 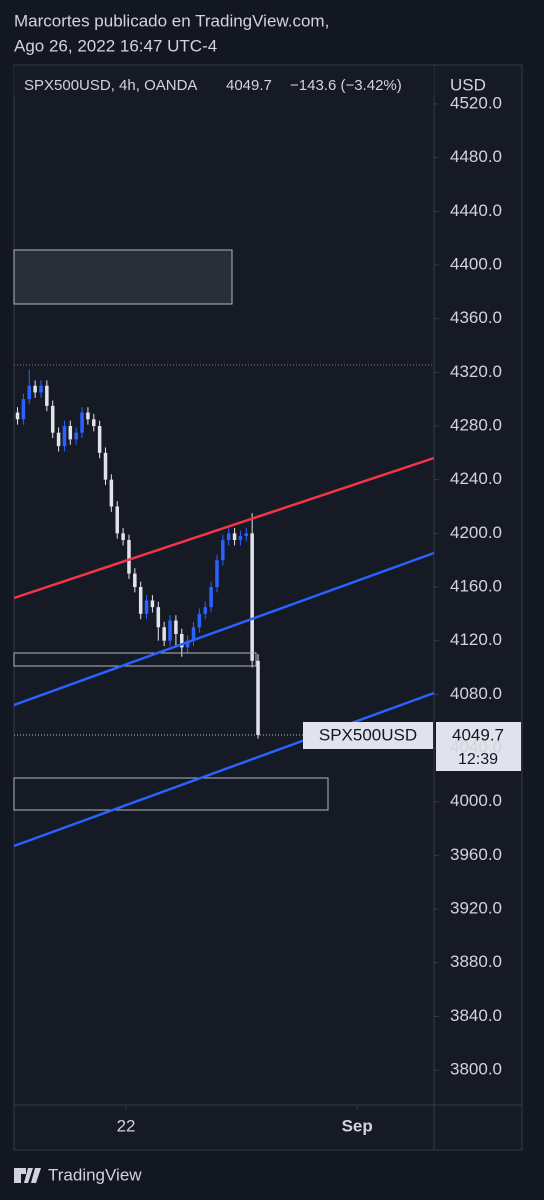 I want to click on currency: USD, so click(x=468, y=84).